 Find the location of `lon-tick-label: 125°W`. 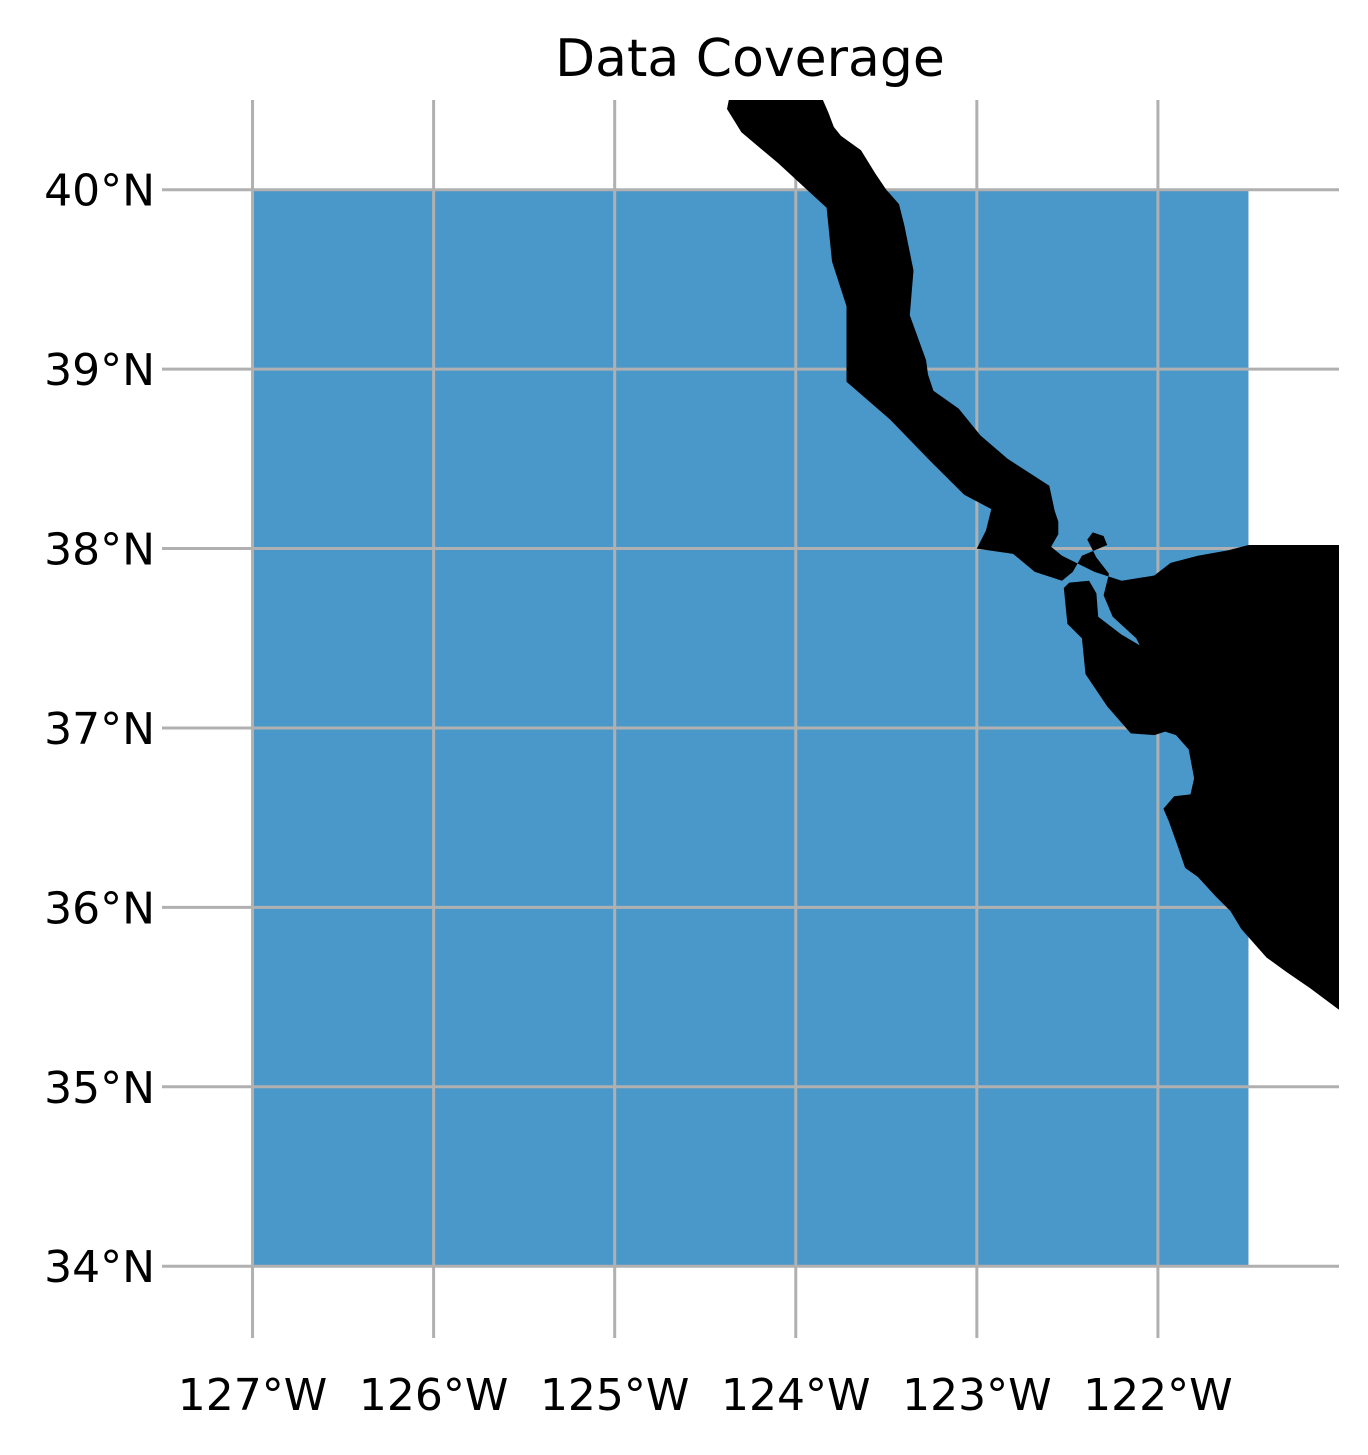

lon-tick-label: 125°W is located at coordinates (615, 1395).